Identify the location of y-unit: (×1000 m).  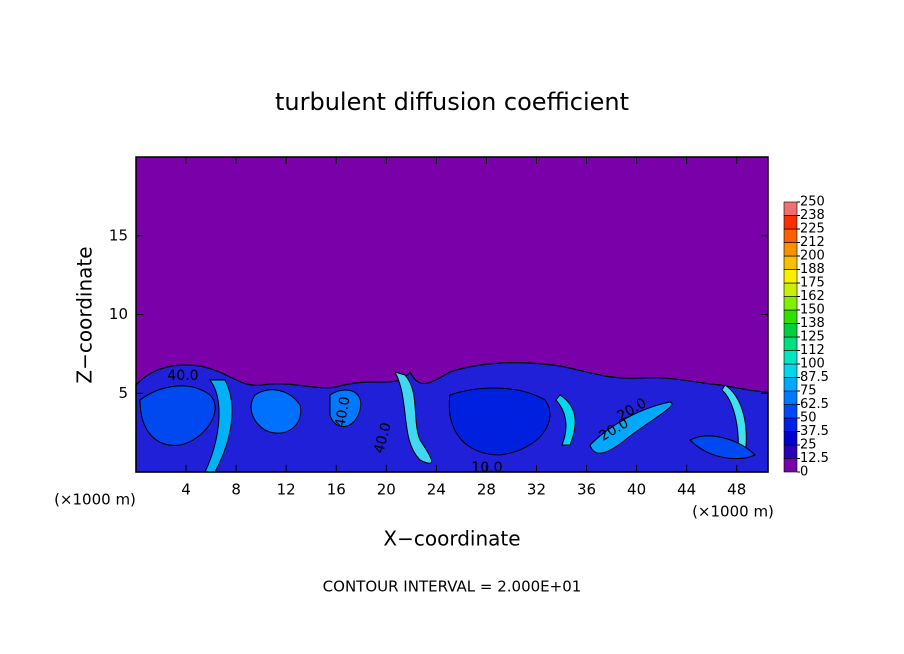
(95, 500).